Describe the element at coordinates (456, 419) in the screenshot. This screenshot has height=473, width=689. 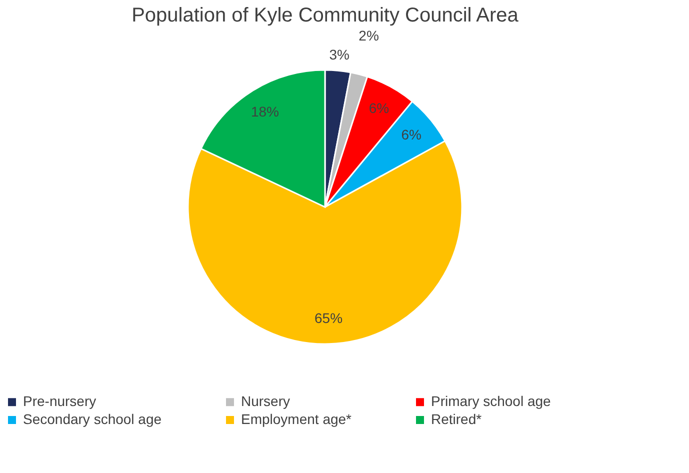
I see `legend-label: Retired*` at that location.